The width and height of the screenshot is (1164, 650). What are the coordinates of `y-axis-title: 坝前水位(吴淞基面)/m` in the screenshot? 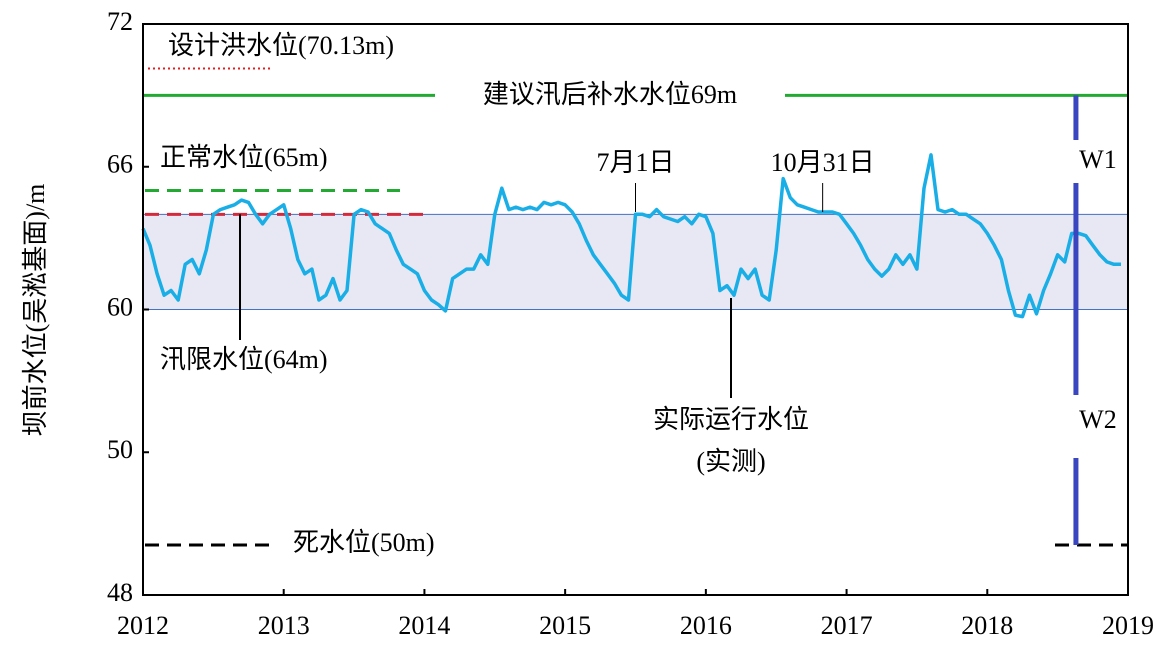 It's located at (35, 310).